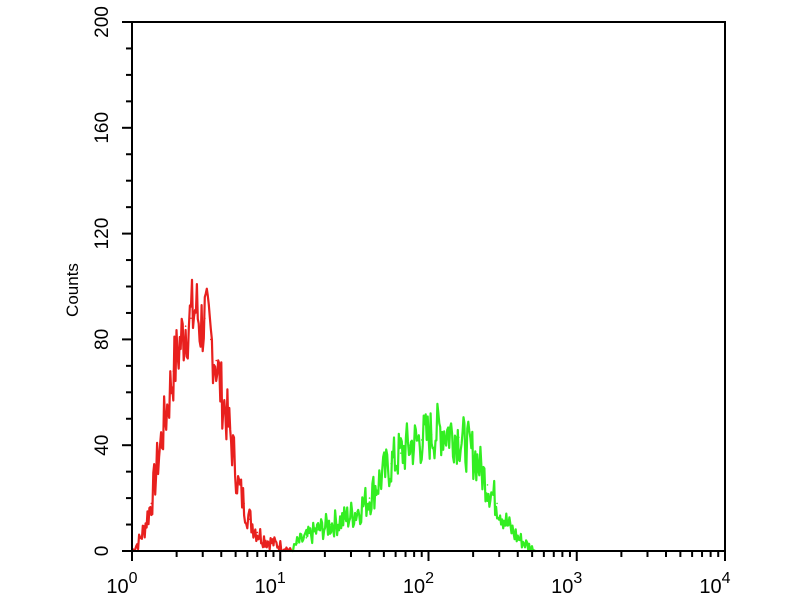  What do you see at coordinates (714, 584) in the screenshot?
I see `x-tick-label: 10⁴` at bounding box center [714, 584].